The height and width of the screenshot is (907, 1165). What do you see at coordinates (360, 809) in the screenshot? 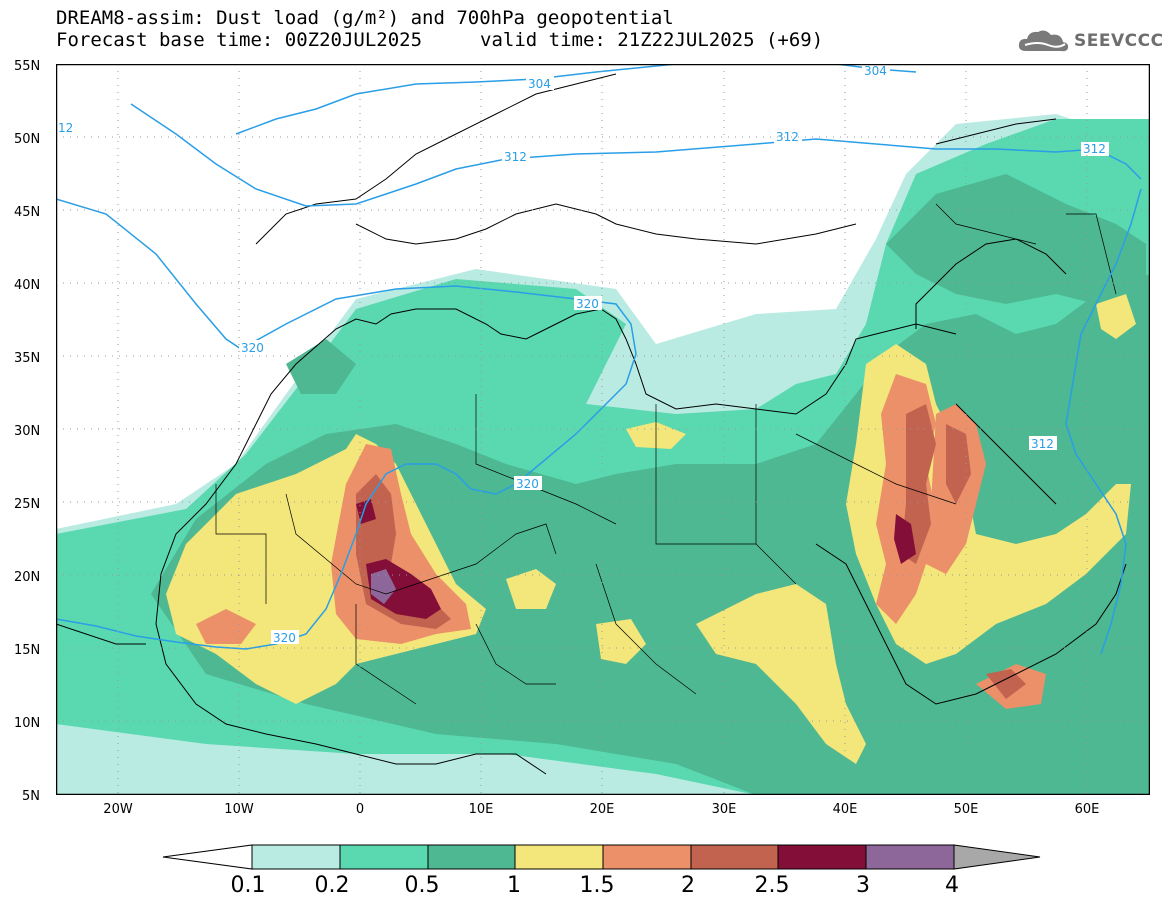
I see `lon-label: 0` at bounding box center [360, 809].